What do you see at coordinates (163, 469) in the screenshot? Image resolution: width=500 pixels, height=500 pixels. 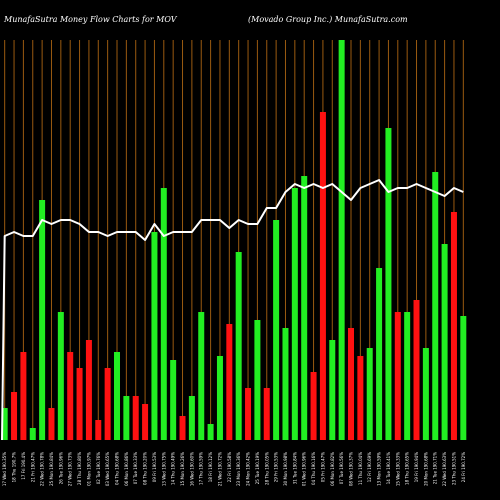 I see `x-tick-label: 13 Wed 190.75%` at bounding box center [163, 469].